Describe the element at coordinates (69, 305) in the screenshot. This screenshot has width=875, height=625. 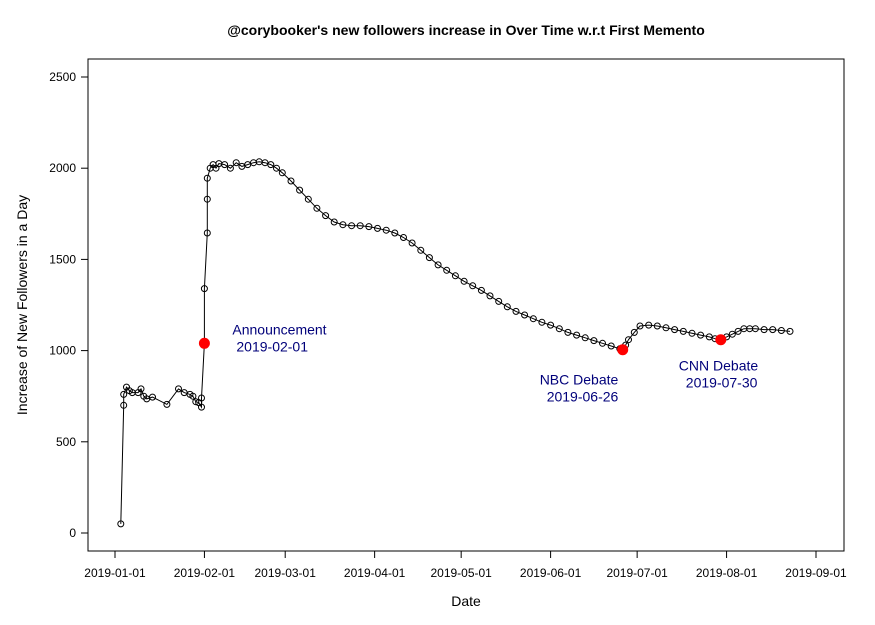
I see `y-axis: 0 500 1000 1500 2000 2500` at that location.